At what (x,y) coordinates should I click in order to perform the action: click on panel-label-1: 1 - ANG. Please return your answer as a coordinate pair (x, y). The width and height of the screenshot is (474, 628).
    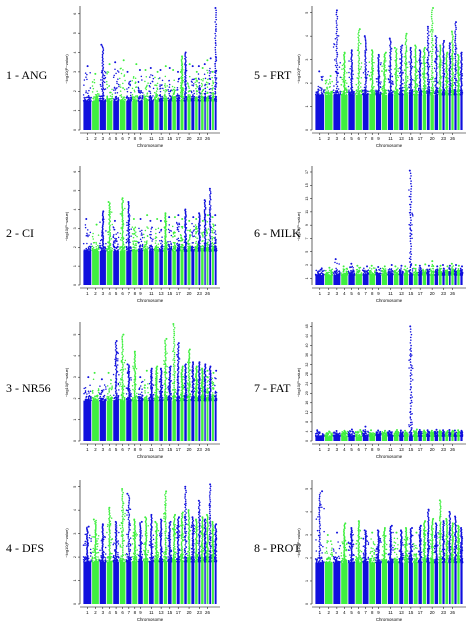
    Looking at the image, I should click on (27, 75).